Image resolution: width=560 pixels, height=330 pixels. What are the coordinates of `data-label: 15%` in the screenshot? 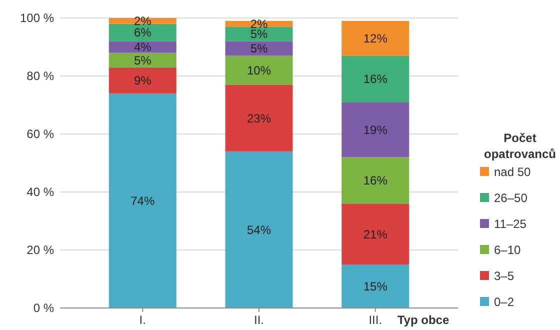 It's located at (375, 286).